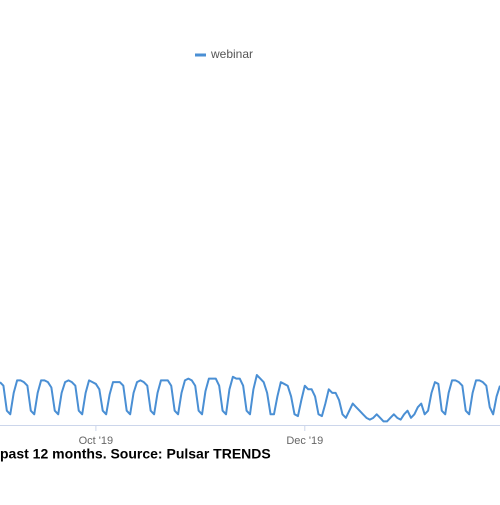  What do you see at coordinates (96, 441) in the screenshot?
I see `x-tick-label: Oct '19` at bounding box center [96, 441].